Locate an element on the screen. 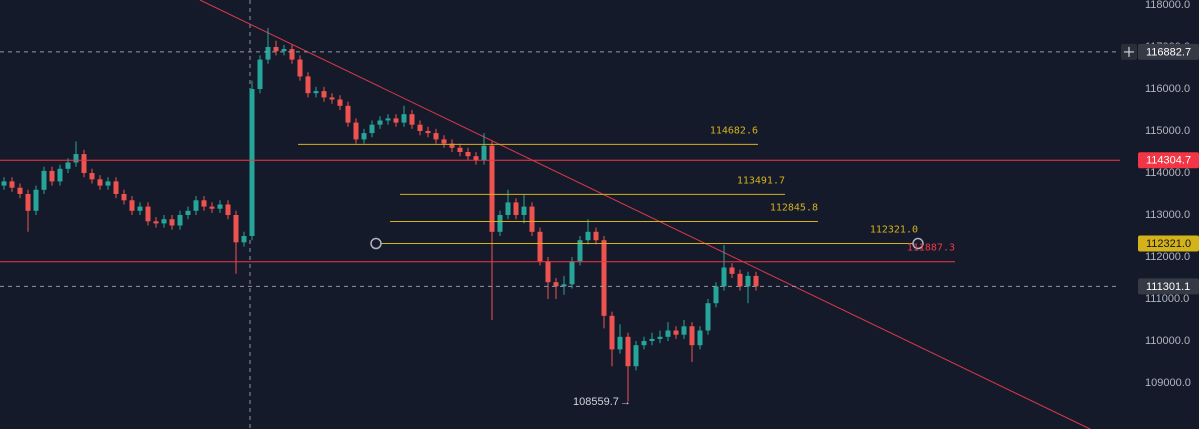 The height and width of the screenshot is (429, 1199). low-arrow: → is located at coordinates (625, 402).